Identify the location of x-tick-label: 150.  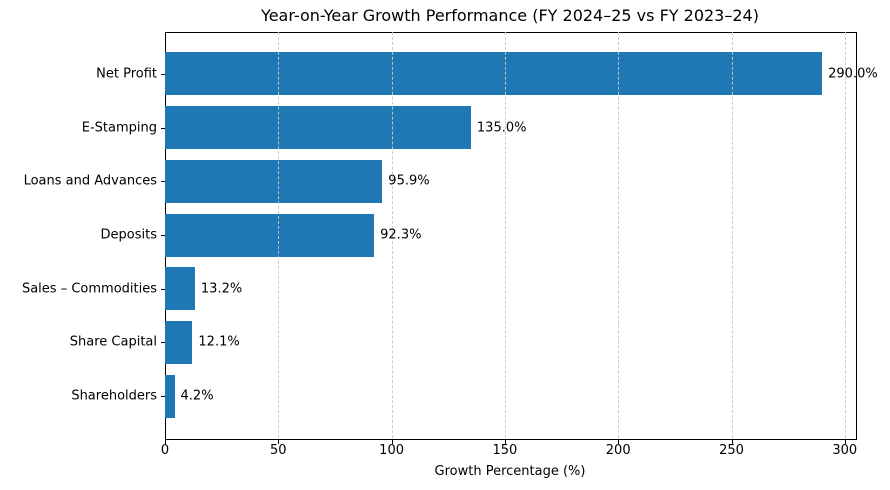
(505, 450).